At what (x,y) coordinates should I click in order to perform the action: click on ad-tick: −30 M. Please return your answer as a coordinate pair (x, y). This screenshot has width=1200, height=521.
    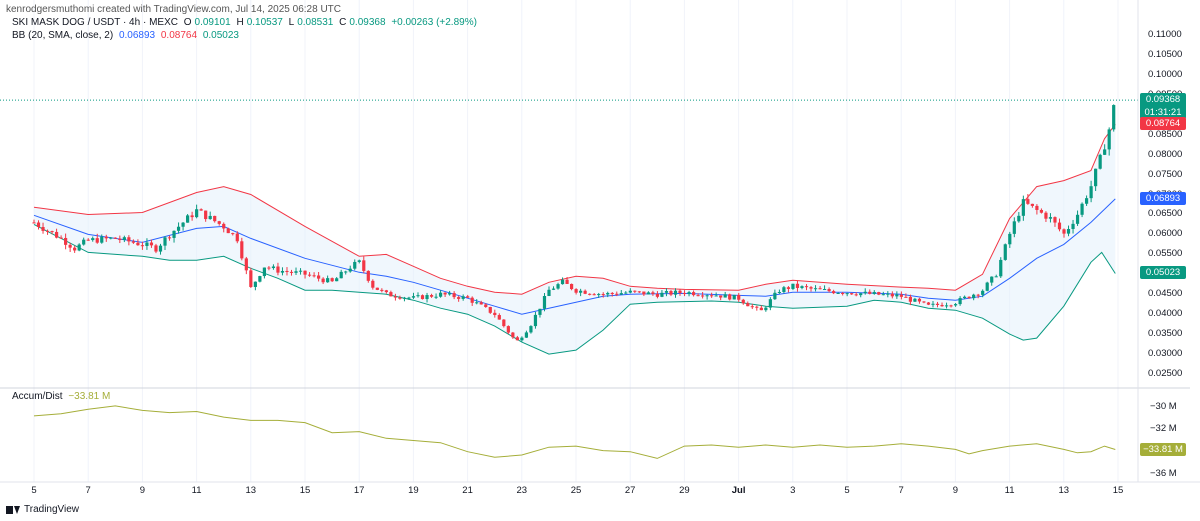
    Looking at the image, I should click on (1163, 406).